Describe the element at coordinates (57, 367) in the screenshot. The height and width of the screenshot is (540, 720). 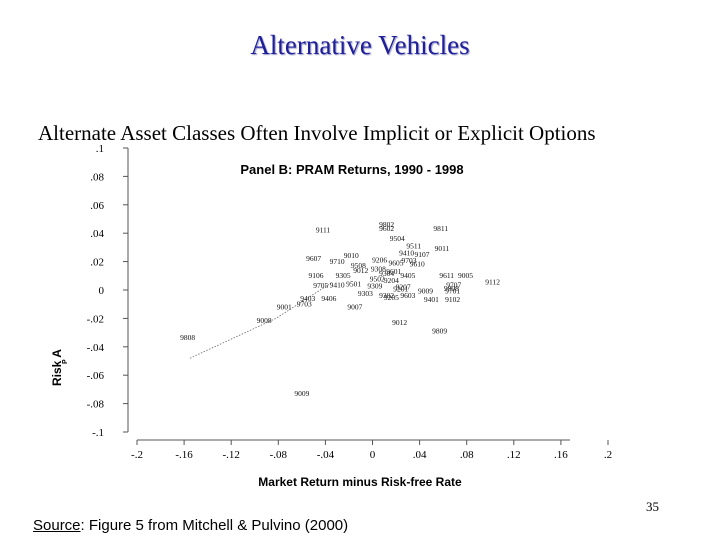
I see `y-axis-label: Risk A` at that location.